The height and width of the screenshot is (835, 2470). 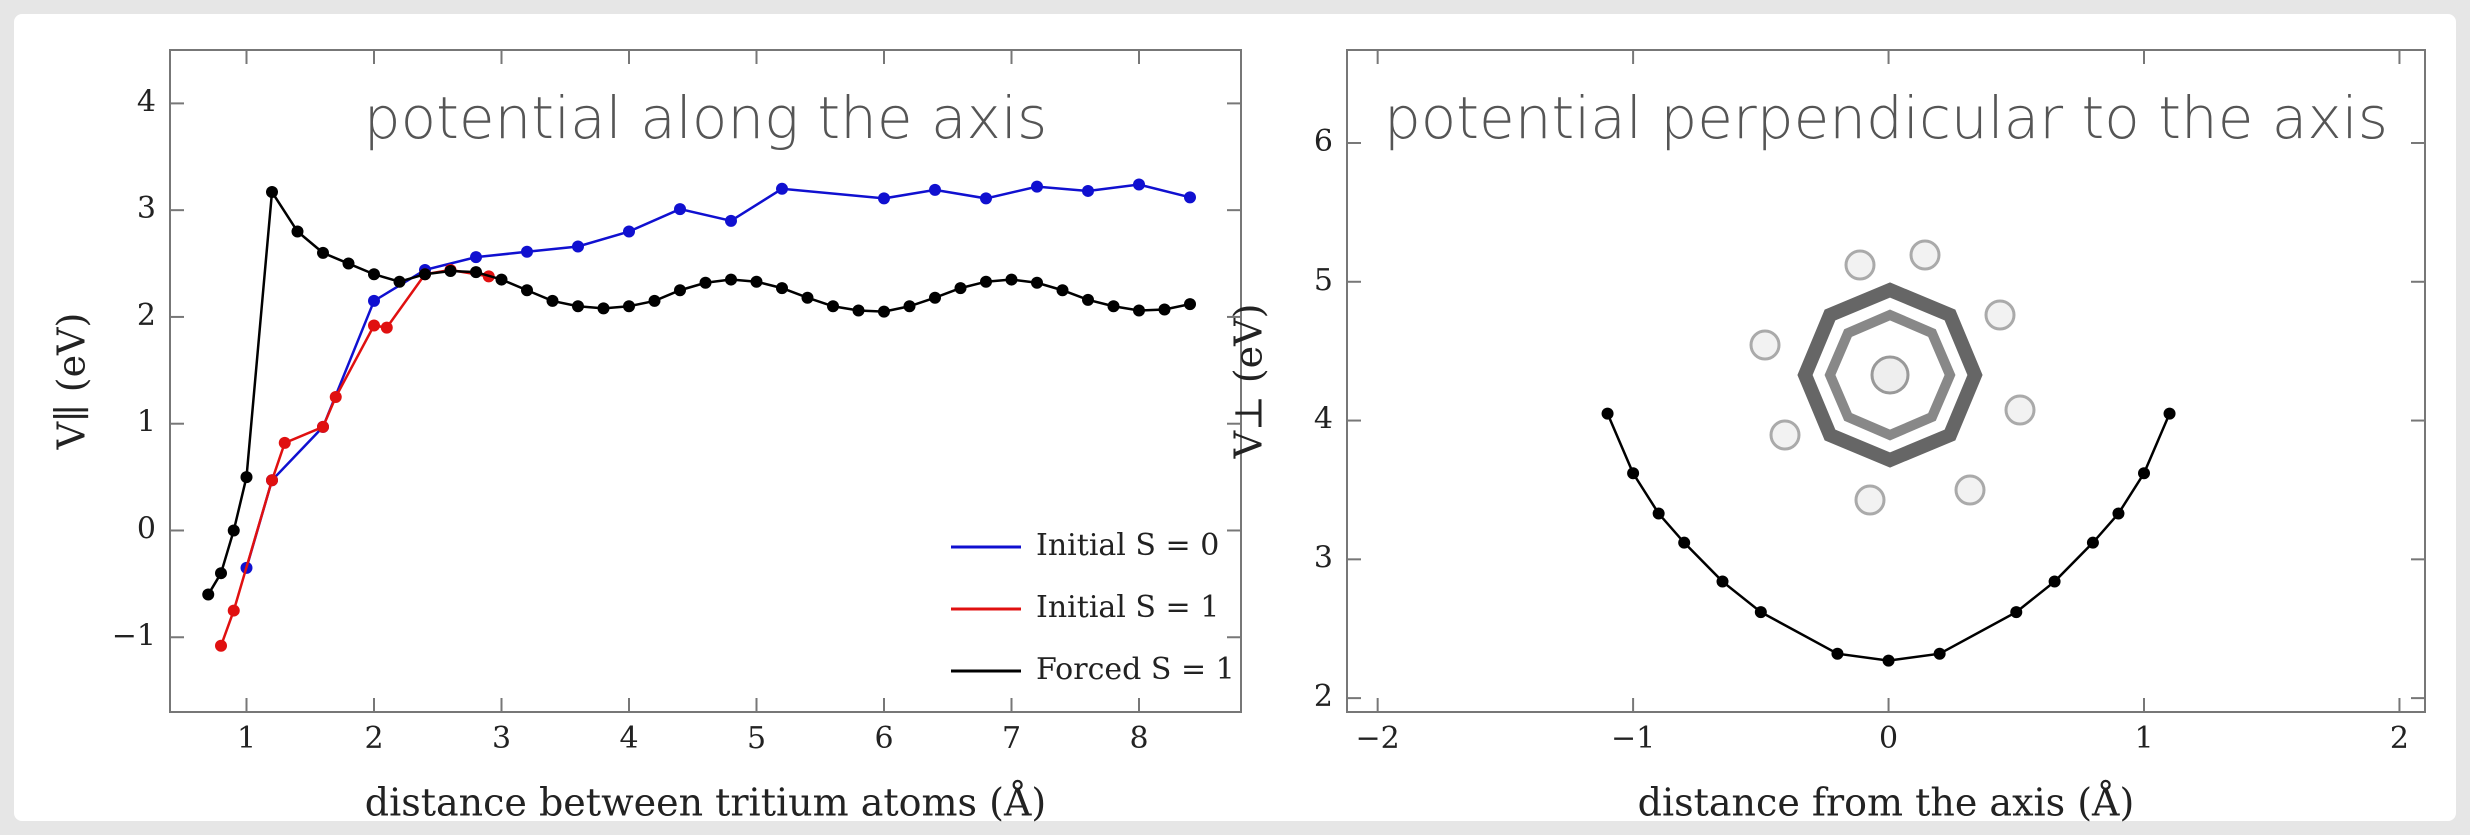 I want to click on x-tick-label: 3, so click(x=501, y=738).